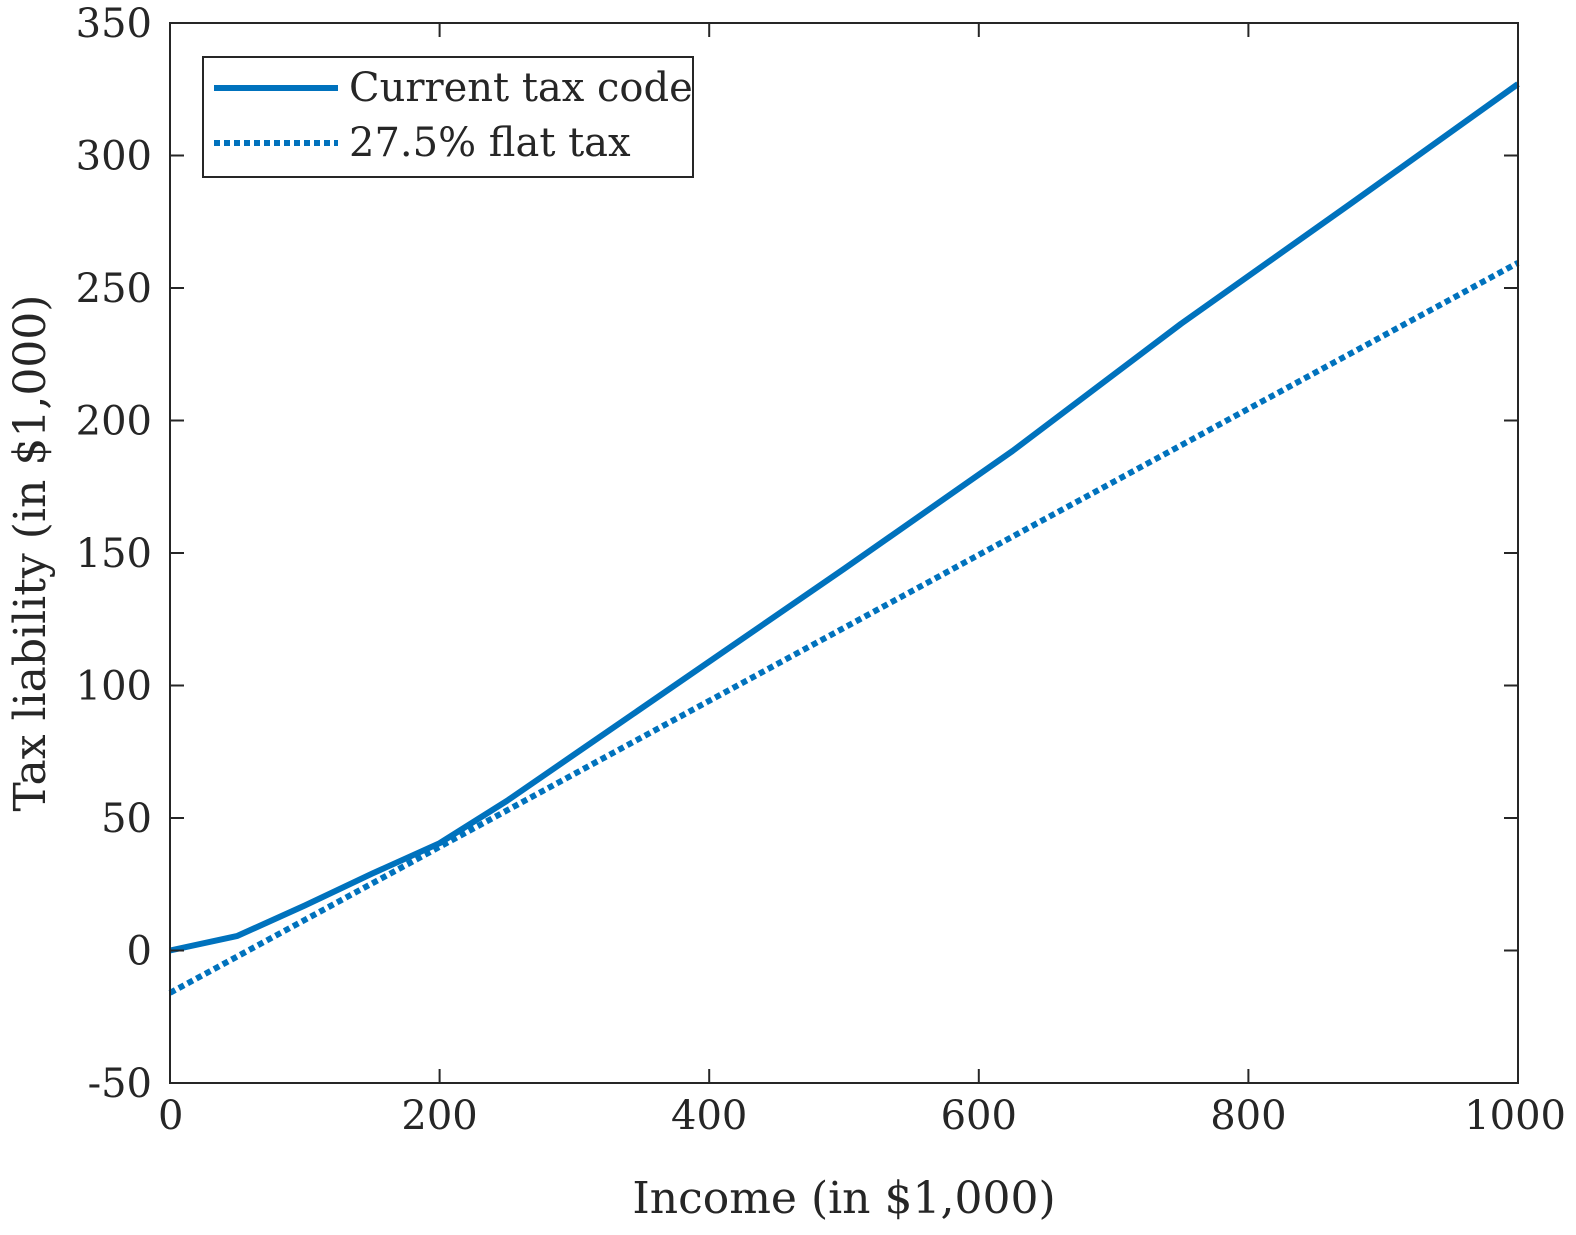  I want to click on y-tick-label: 250, so click(114, 289).